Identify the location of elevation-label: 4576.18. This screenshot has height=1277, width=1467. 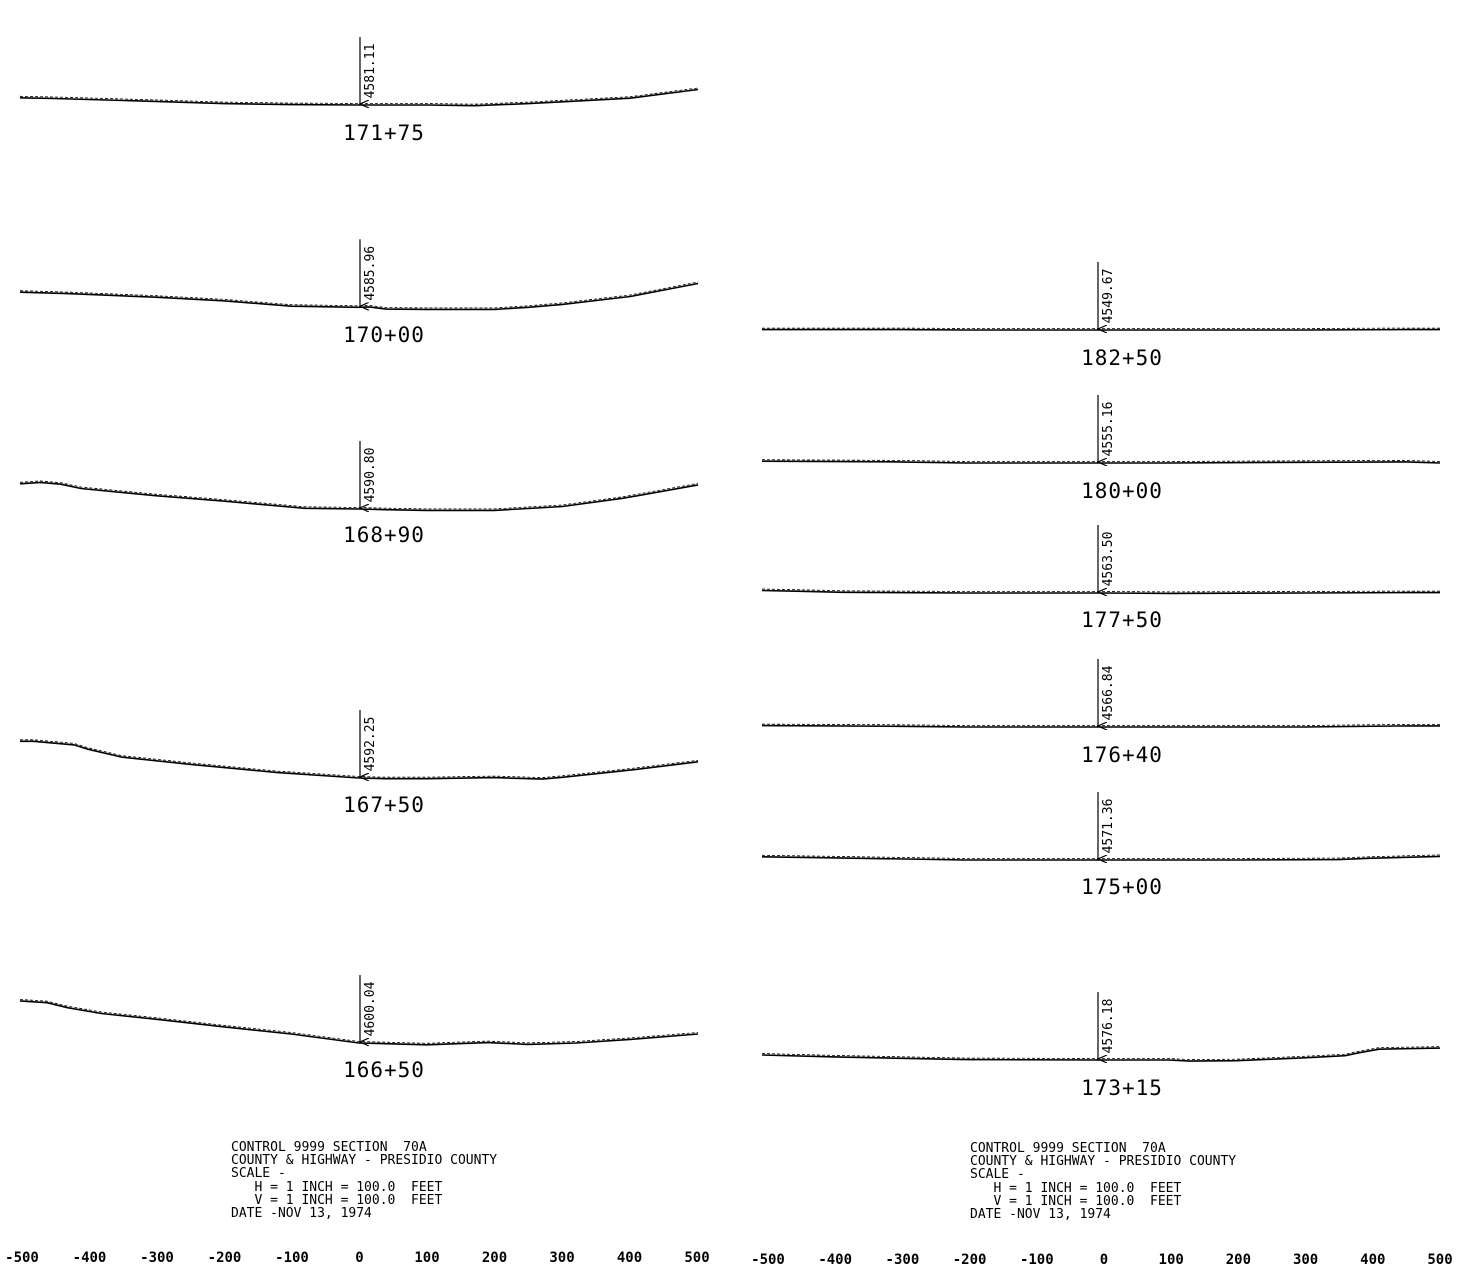
(1108, 1026).